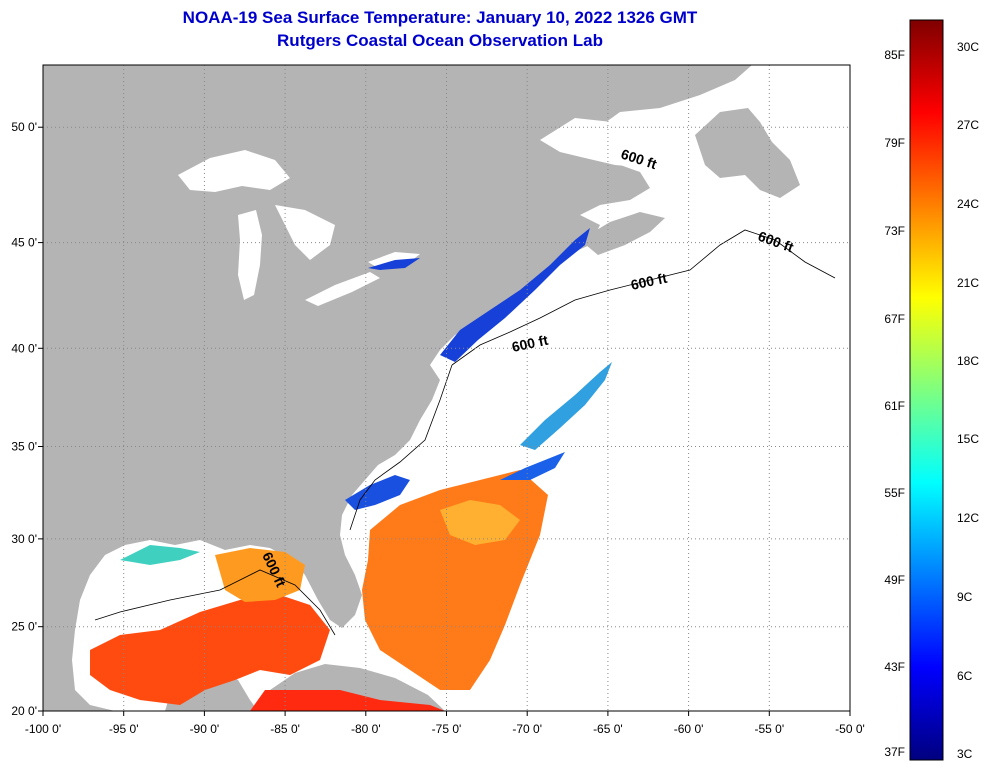 Image resolution: width=984 pixels, height=770 pixels. Describe the element at coordinates (124, 729) in the screenshot. I see `longitude-tick-label: -95 0'` at that location.